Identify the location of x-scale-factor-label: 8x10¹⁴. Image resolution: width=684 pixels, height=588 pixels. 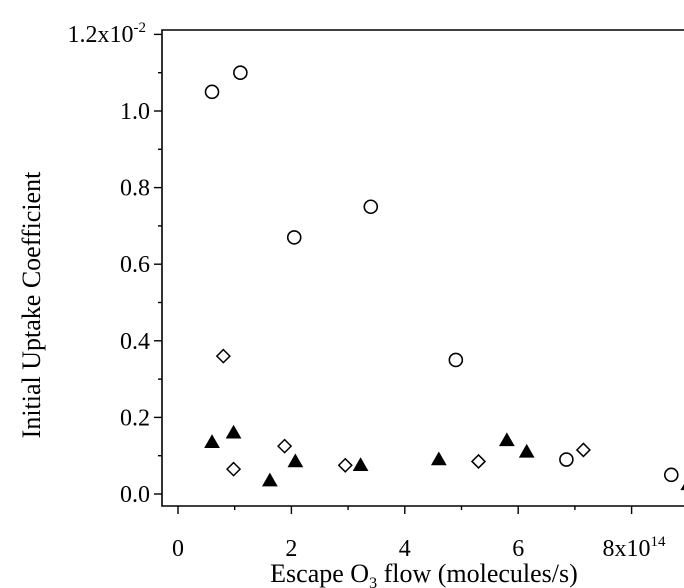
(635, 548).